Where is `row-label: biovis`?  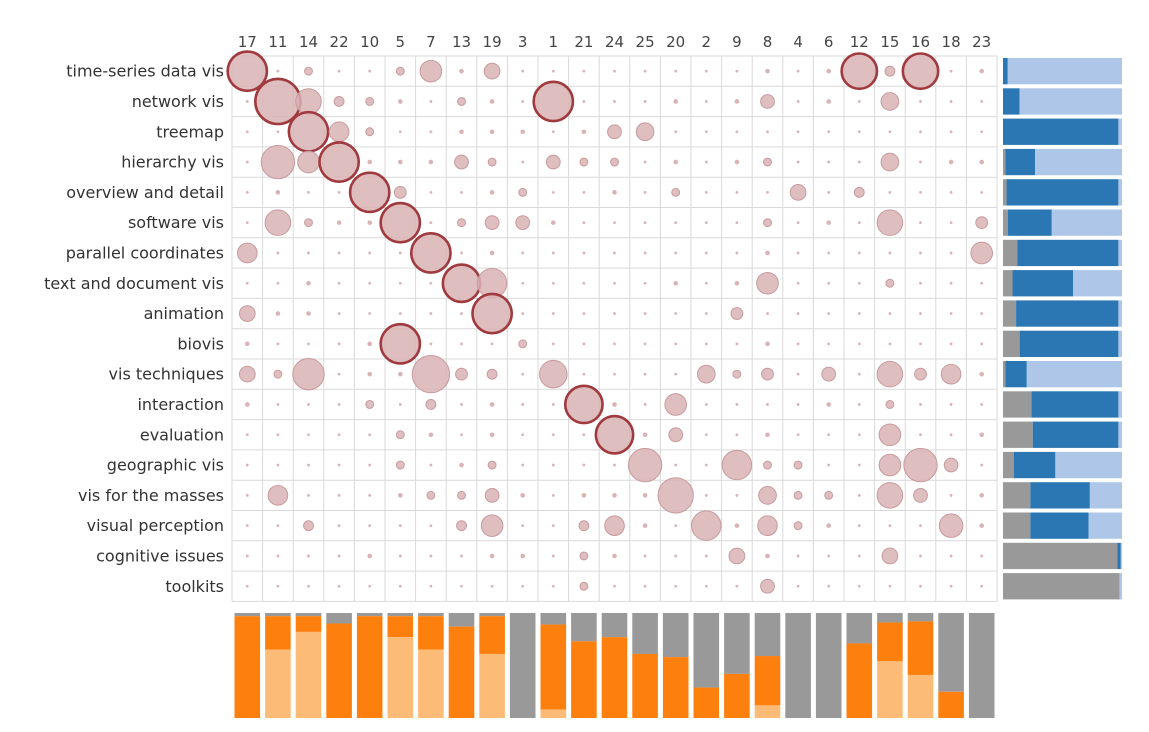 row-label: biovis is located at coordinates (200, 343).